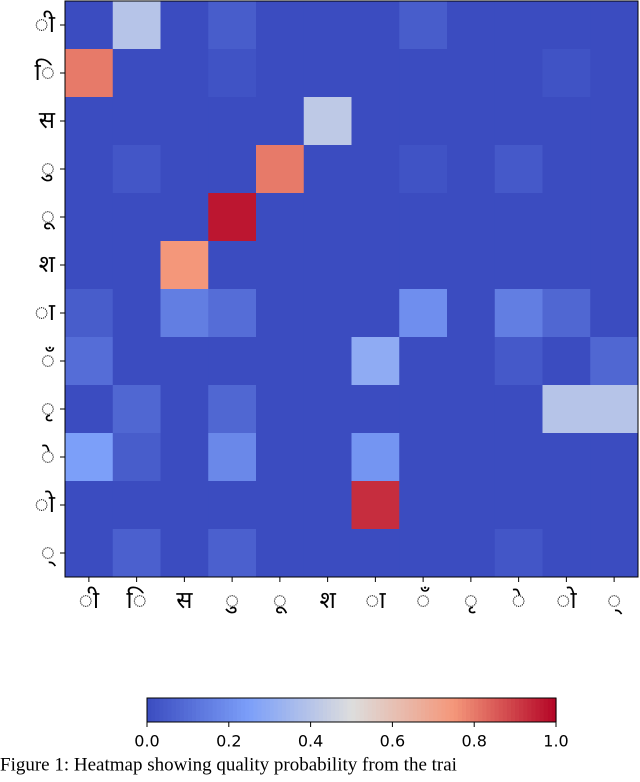 This screenshot has height=782, width=640. Describe the element at coordinates (45, 24) in the screenshot. I see `y-tick-label: ी` at that location.